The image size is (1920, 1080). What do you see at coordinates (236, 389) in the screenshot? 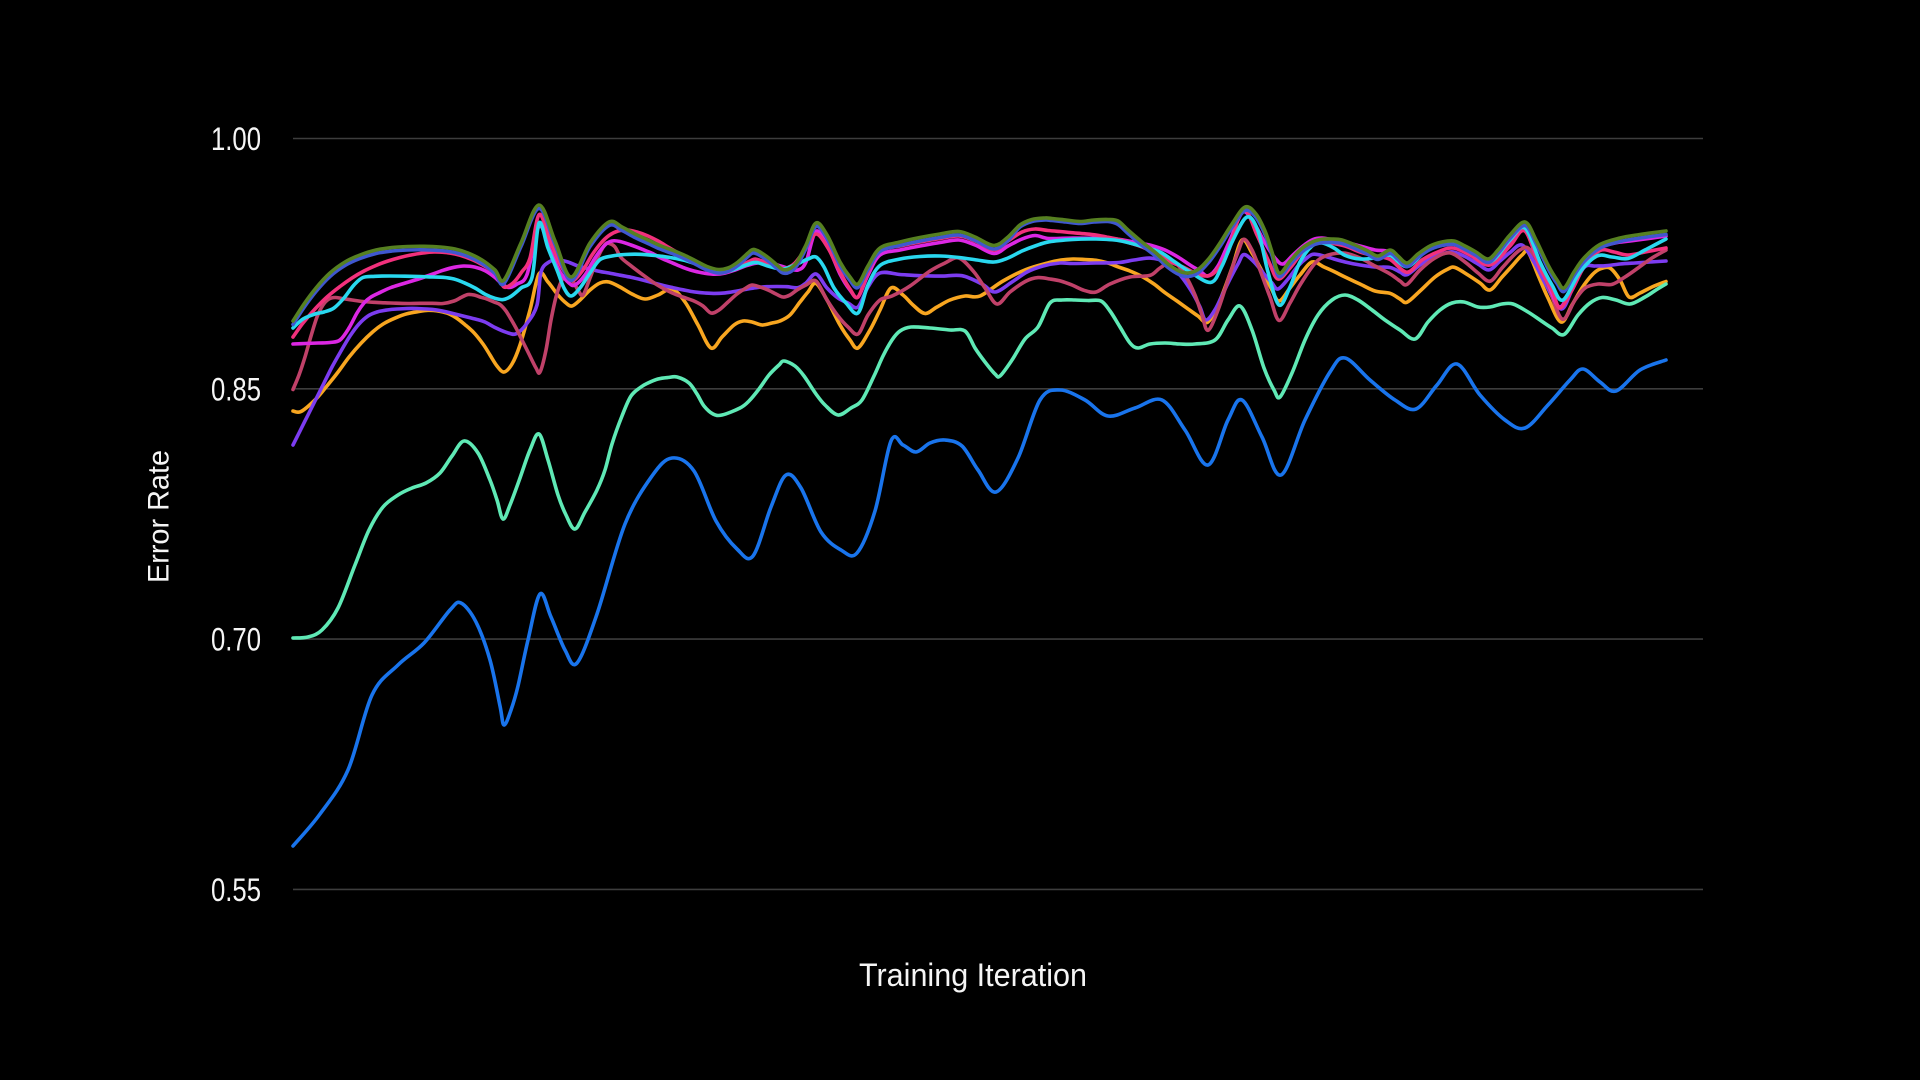
I see `svg-text: 0.85` at bounding box center [236, 389].